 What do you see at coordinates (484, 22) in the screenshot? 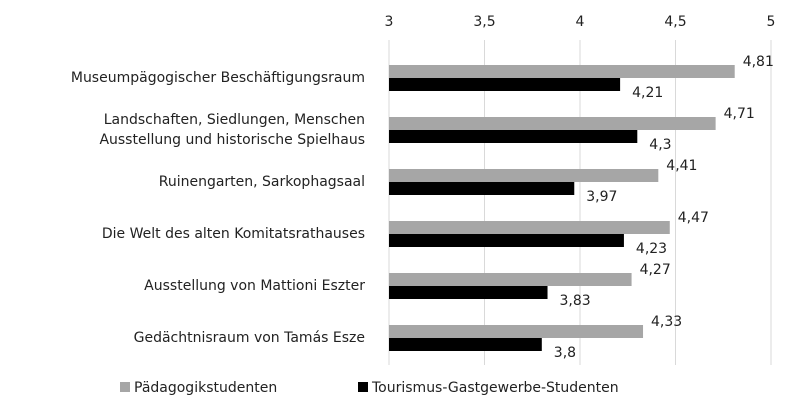
I see `x-tick-label: 3,5` at bounding box center [484, 22].